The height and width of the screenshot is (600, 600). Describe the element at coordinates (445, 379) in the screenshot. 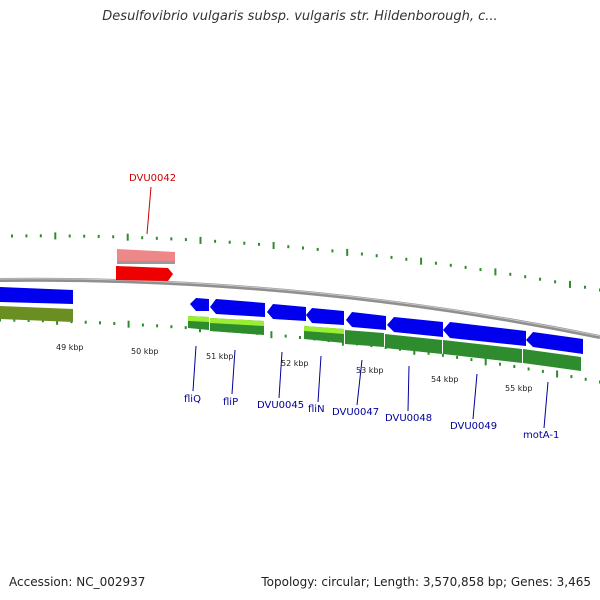

I see `scale-label-54: 54 kbp` at that location.